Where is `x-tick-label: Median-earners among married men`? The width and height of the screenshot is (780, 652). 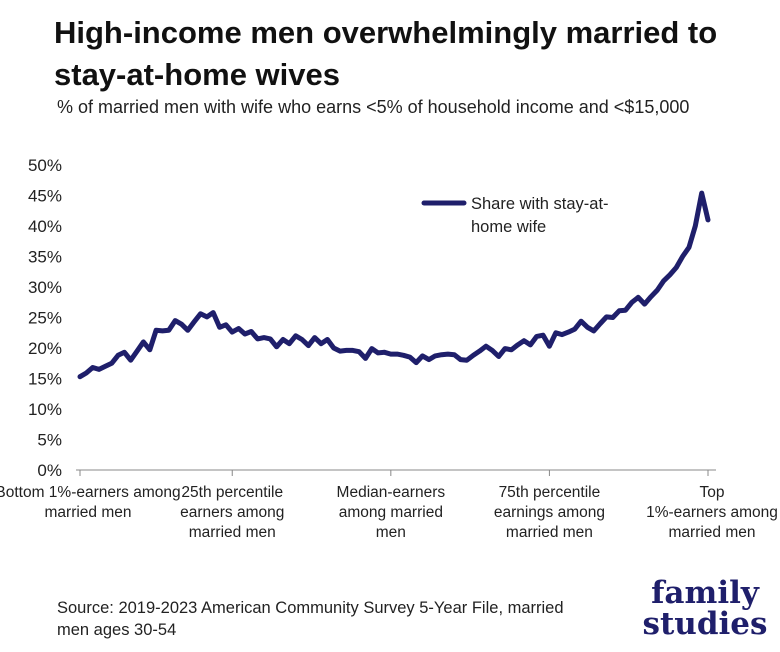
x-tick-label: Median-earners among married men is located at coordinates (391, 512).